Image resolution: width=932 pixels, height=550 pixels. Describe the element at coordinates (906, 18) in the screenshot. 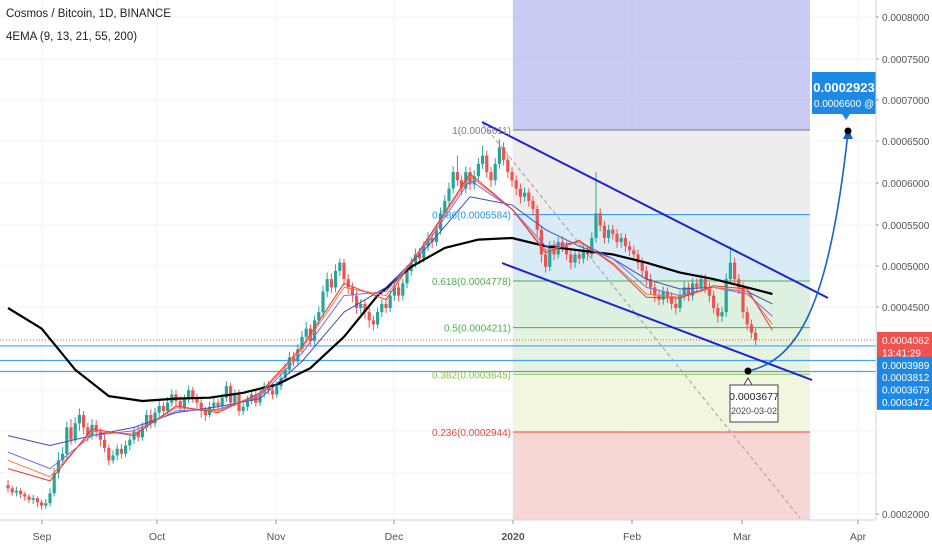

I see `price-tick-label: 0.0008000` at that location.